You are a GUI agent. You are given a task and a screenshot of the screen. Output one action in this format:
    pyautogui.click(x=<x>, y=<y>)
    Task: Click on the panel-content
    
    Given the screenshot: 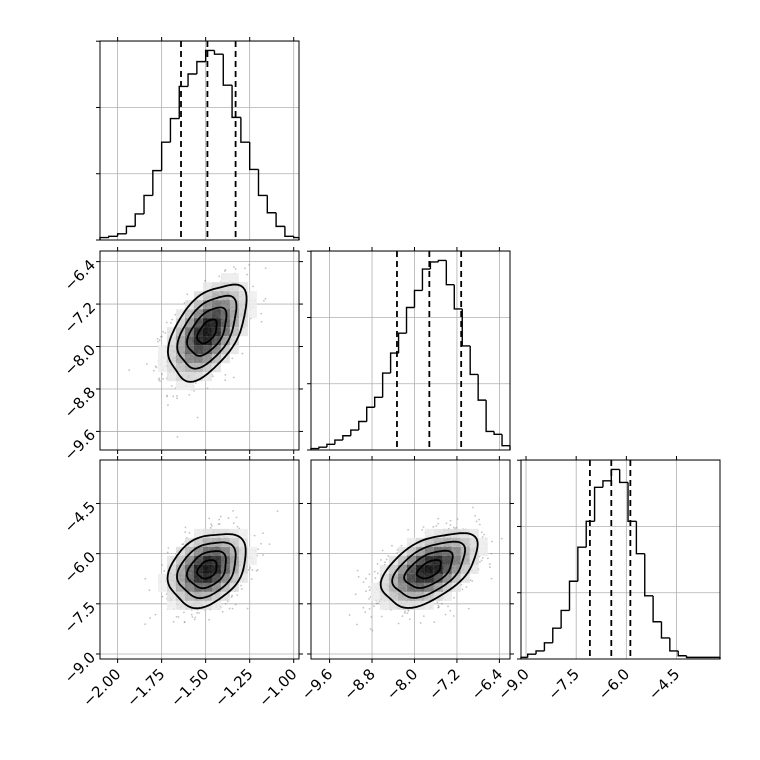 What is the action you would take?
    pyautogui.click(x=199, y=559)
    